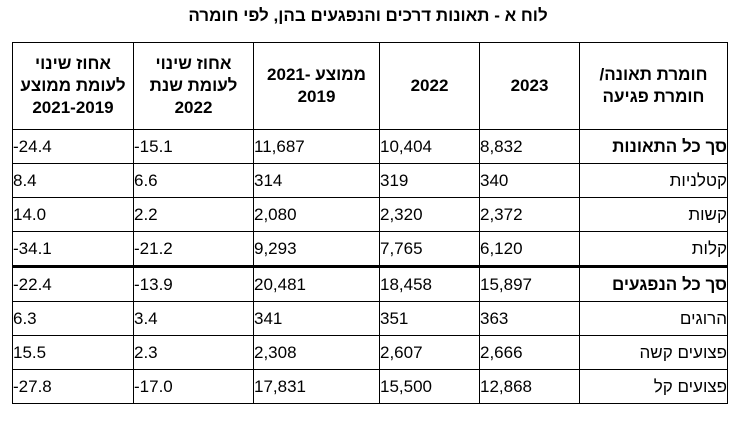  What do you see at coordinates (429, 249) in the screenshot?
I see `cell-2022: 7,765` at bounding box center [429, 249].